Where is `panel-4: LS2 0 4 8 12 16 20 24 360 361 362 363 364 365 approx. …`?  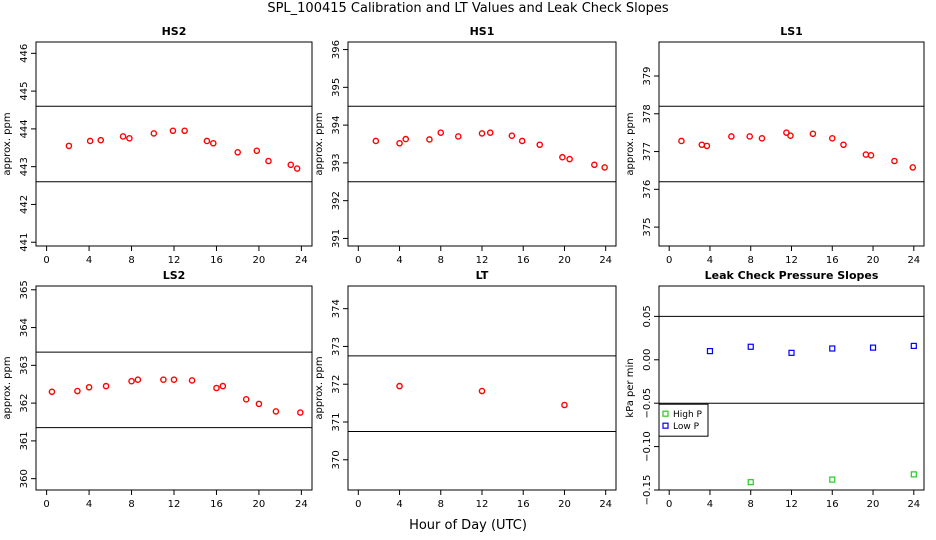
panel-4: LS2 0 4 8 12 16 20 24 360 361 362 363 364 365 approx. … is located at coordinates (157, 389).